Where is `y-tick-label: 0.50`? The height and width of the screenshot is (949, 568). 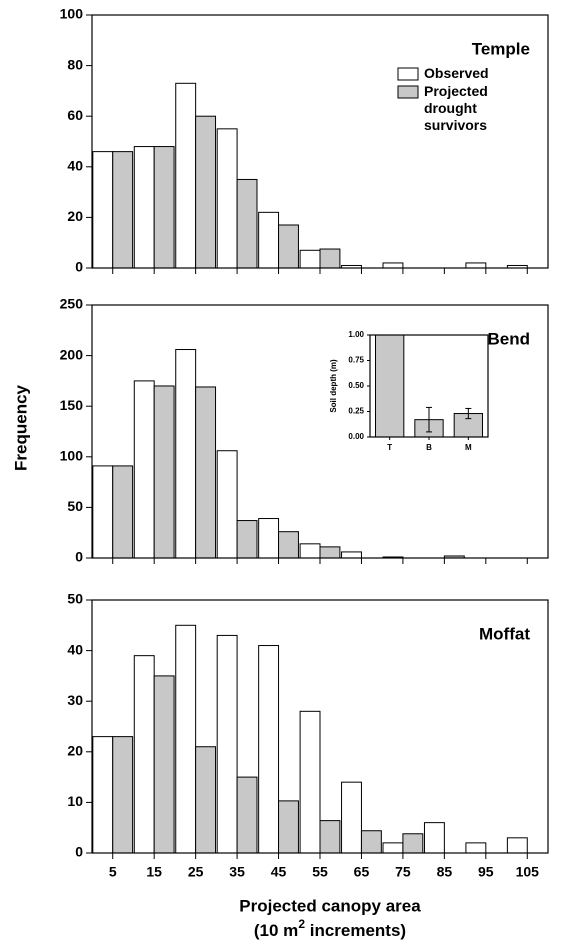
y-tick-label: 0.50 is located at coordinates (356, 385).